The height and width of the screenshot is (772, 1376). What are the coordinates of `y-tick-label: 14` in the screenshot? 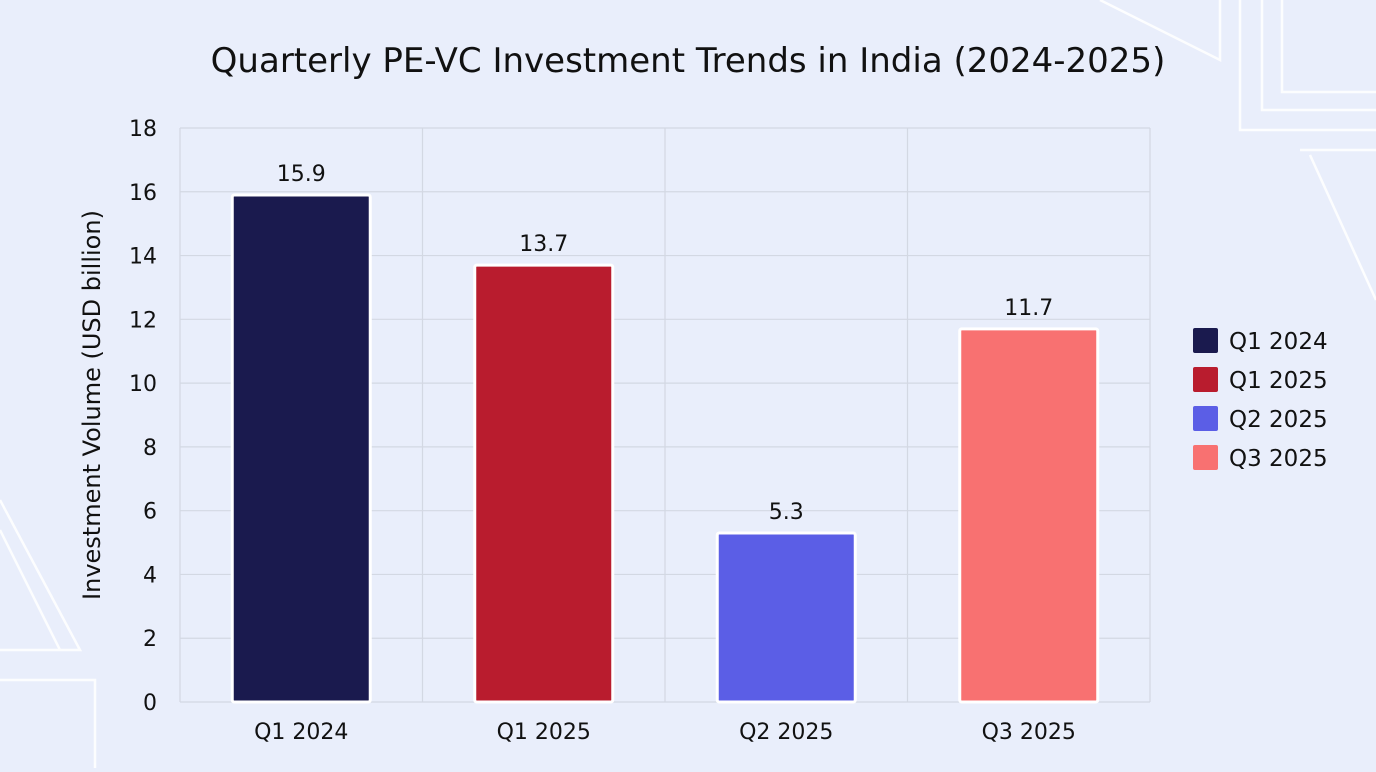 It's located at (143, 257).